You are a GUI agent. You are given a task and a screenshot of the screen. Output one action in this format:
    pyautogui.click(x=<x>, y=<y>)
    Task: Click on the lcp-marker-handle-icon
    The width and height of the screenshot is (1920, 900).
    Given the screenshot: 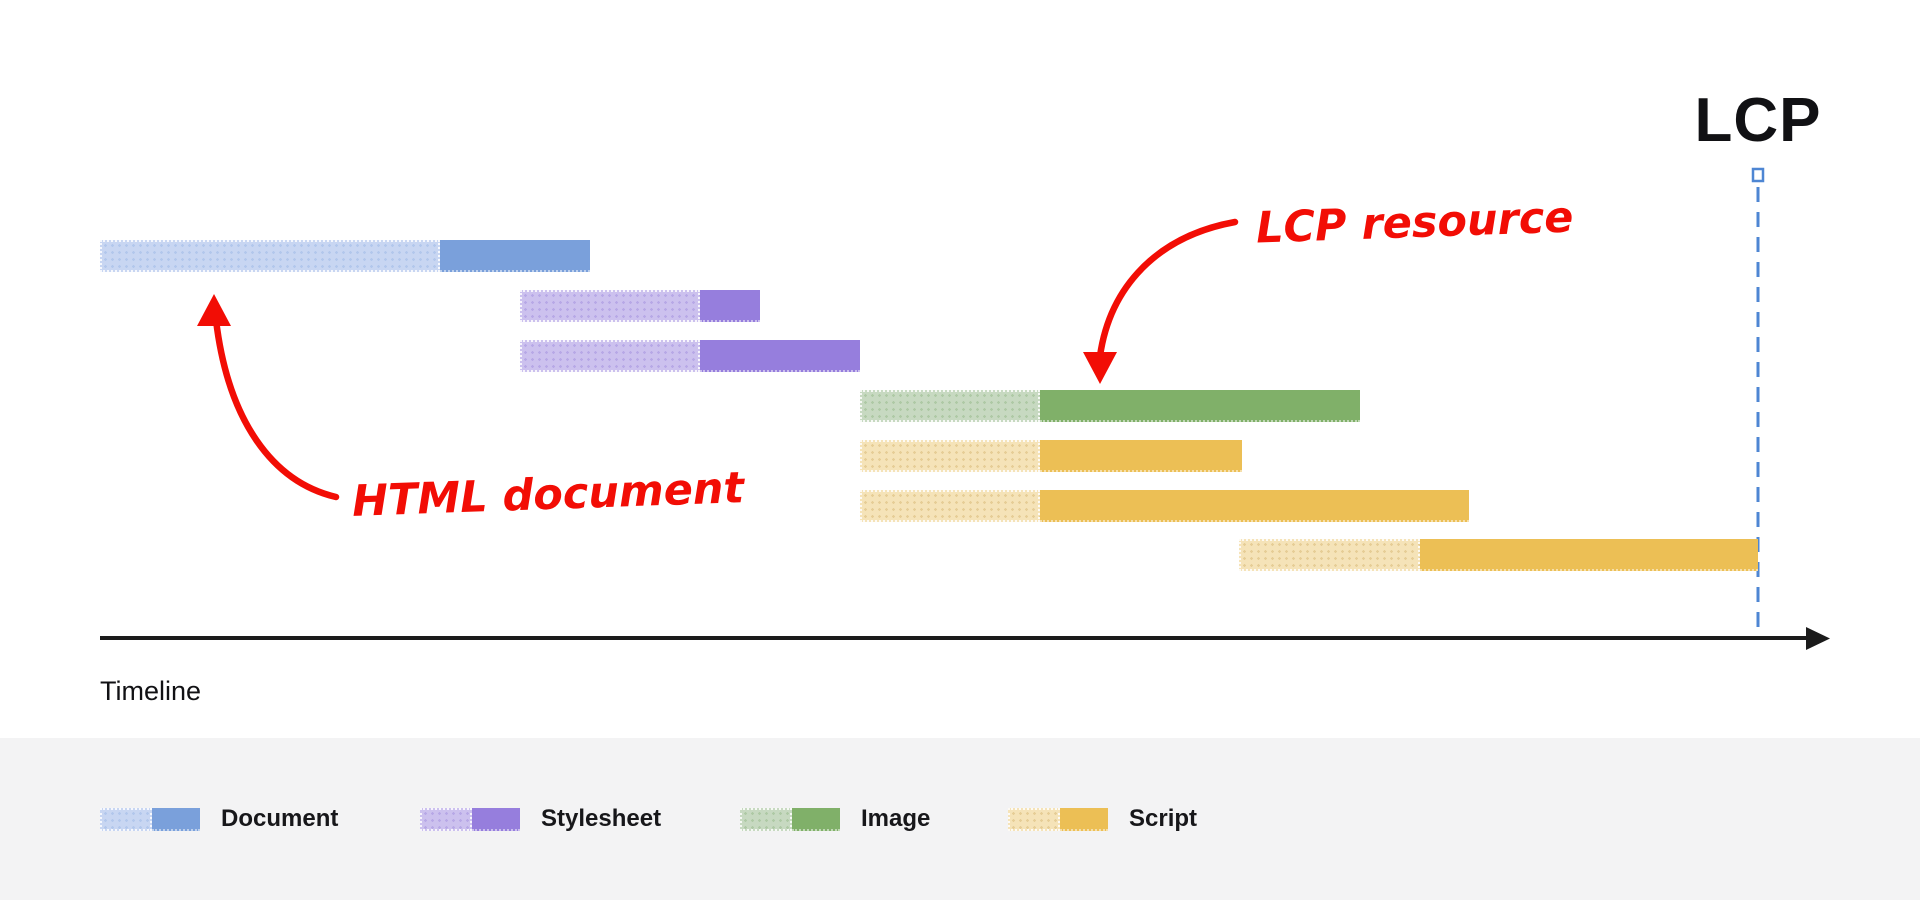 What is the action you would take?
    pyautogui.click(x=1758, y=175)
    